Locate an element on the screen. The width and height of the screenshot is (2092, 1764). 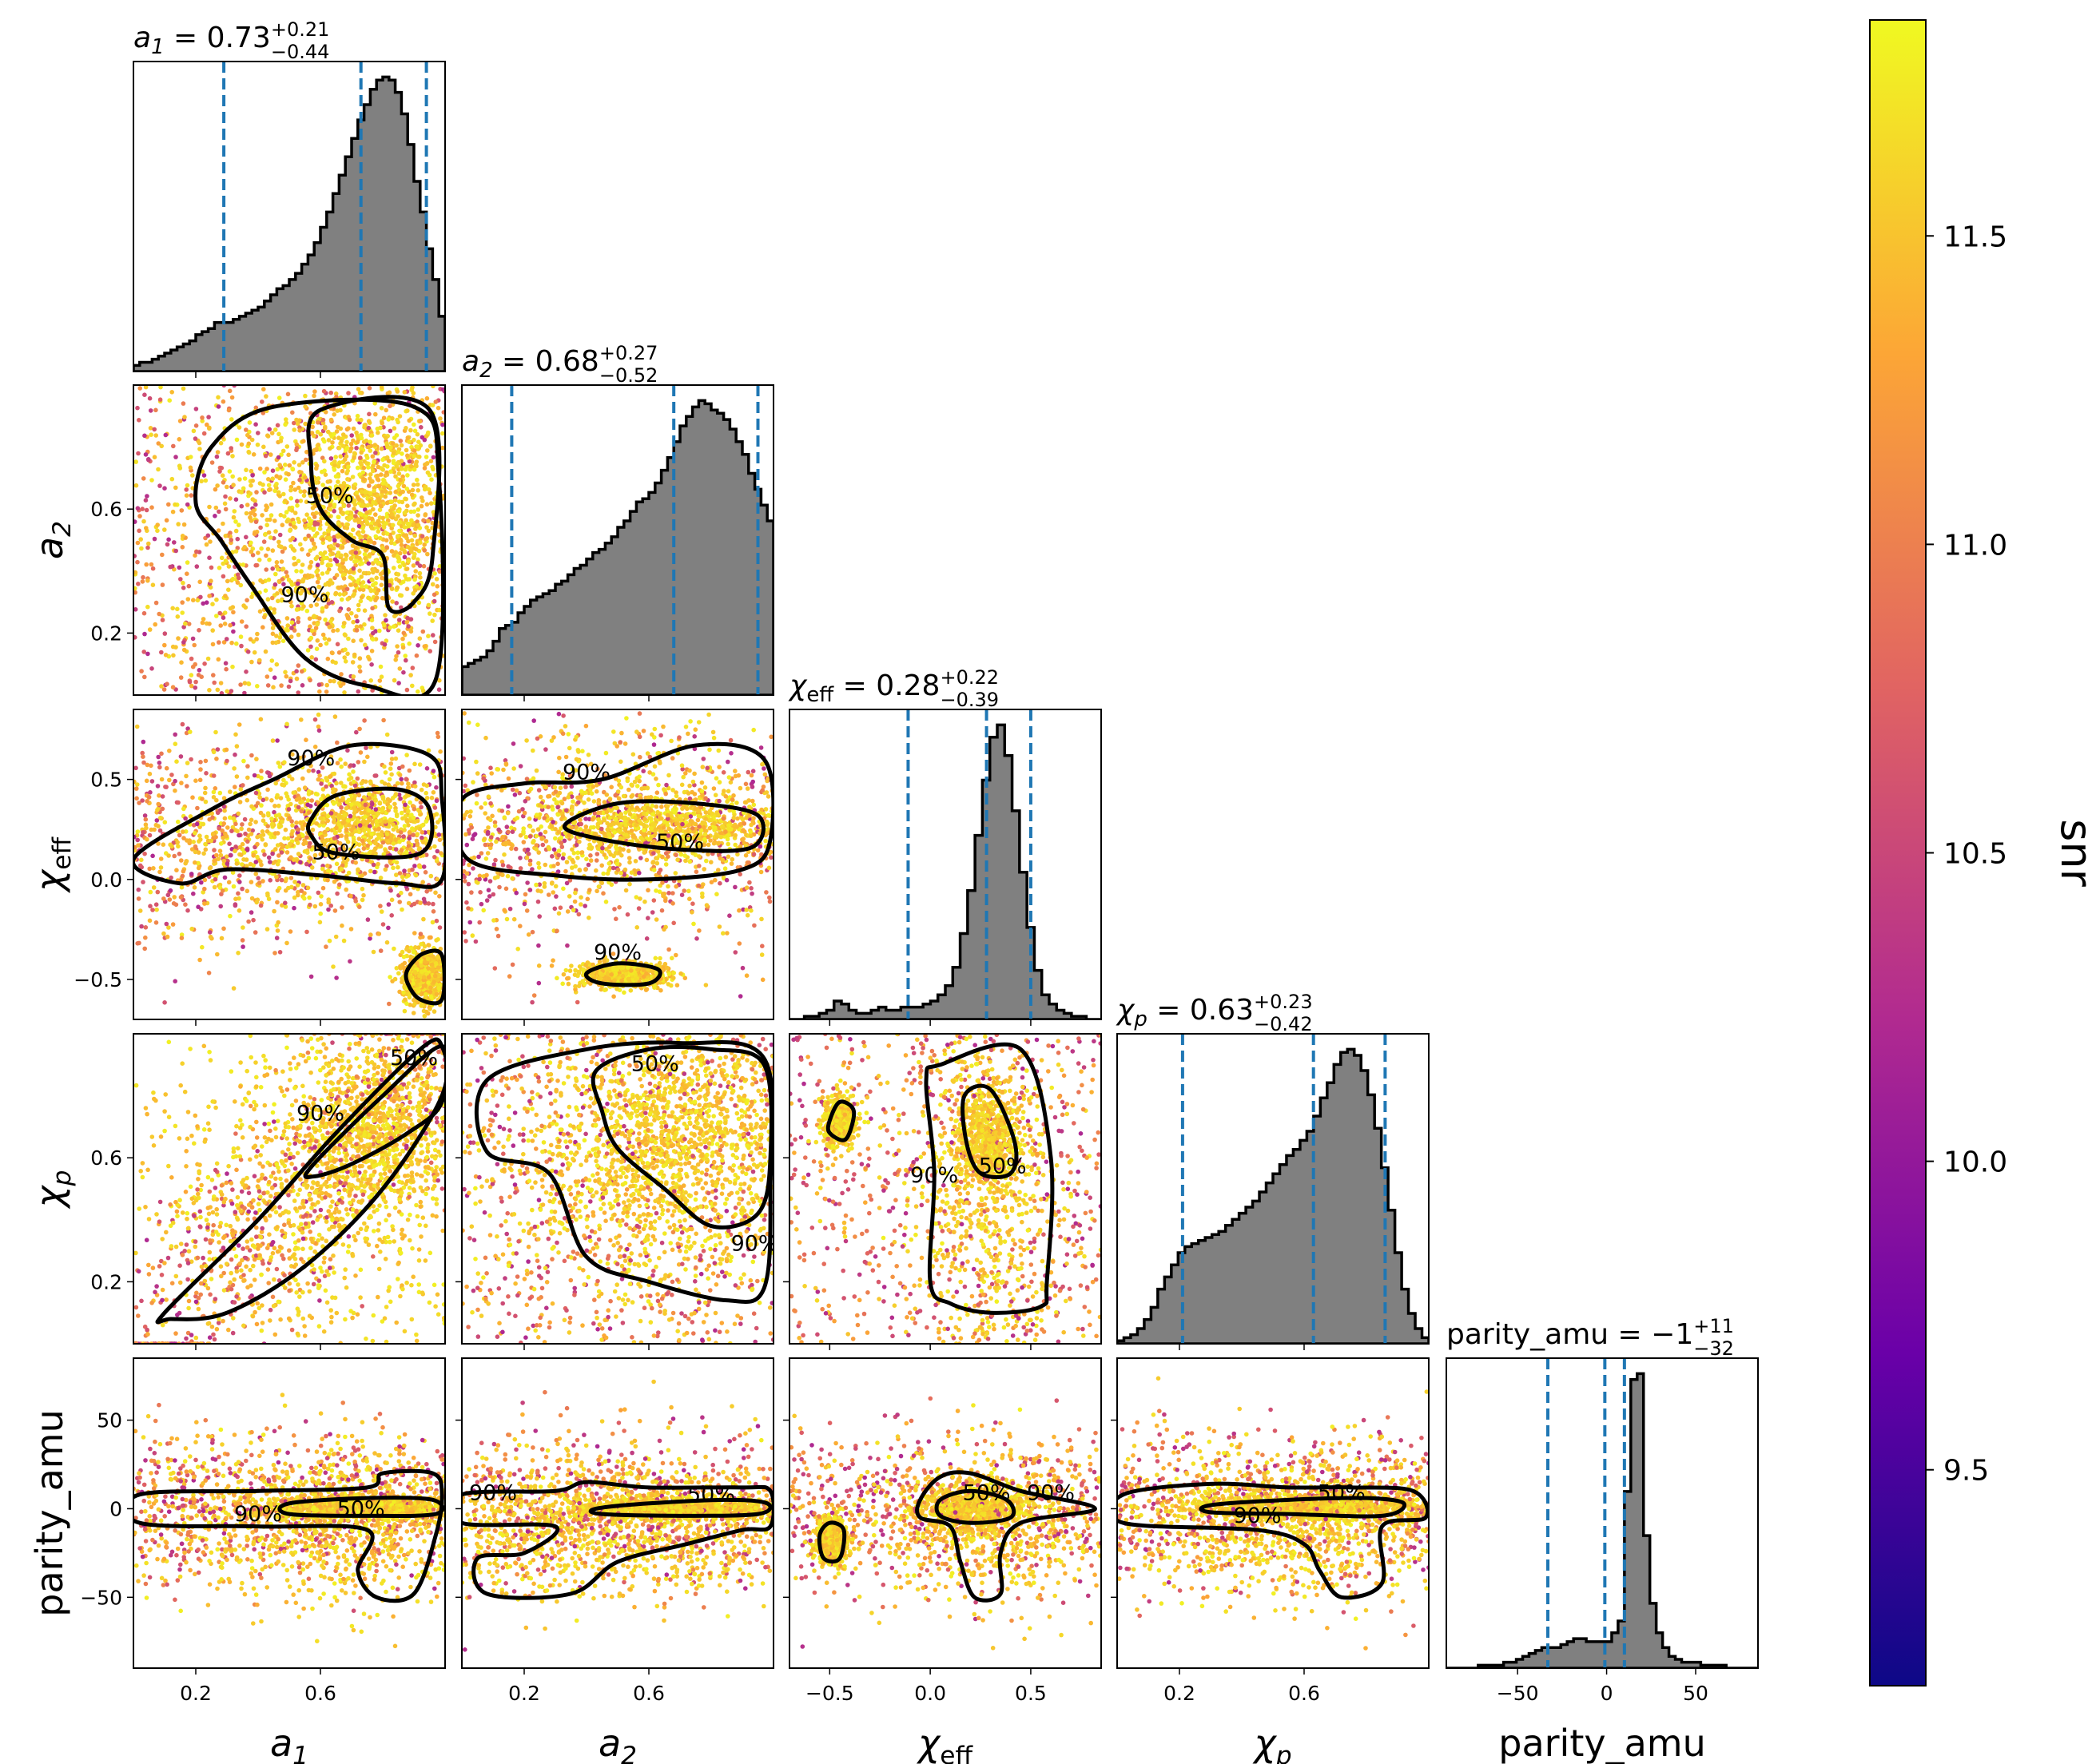
histogram-bars is located at coordinates (289, 223).